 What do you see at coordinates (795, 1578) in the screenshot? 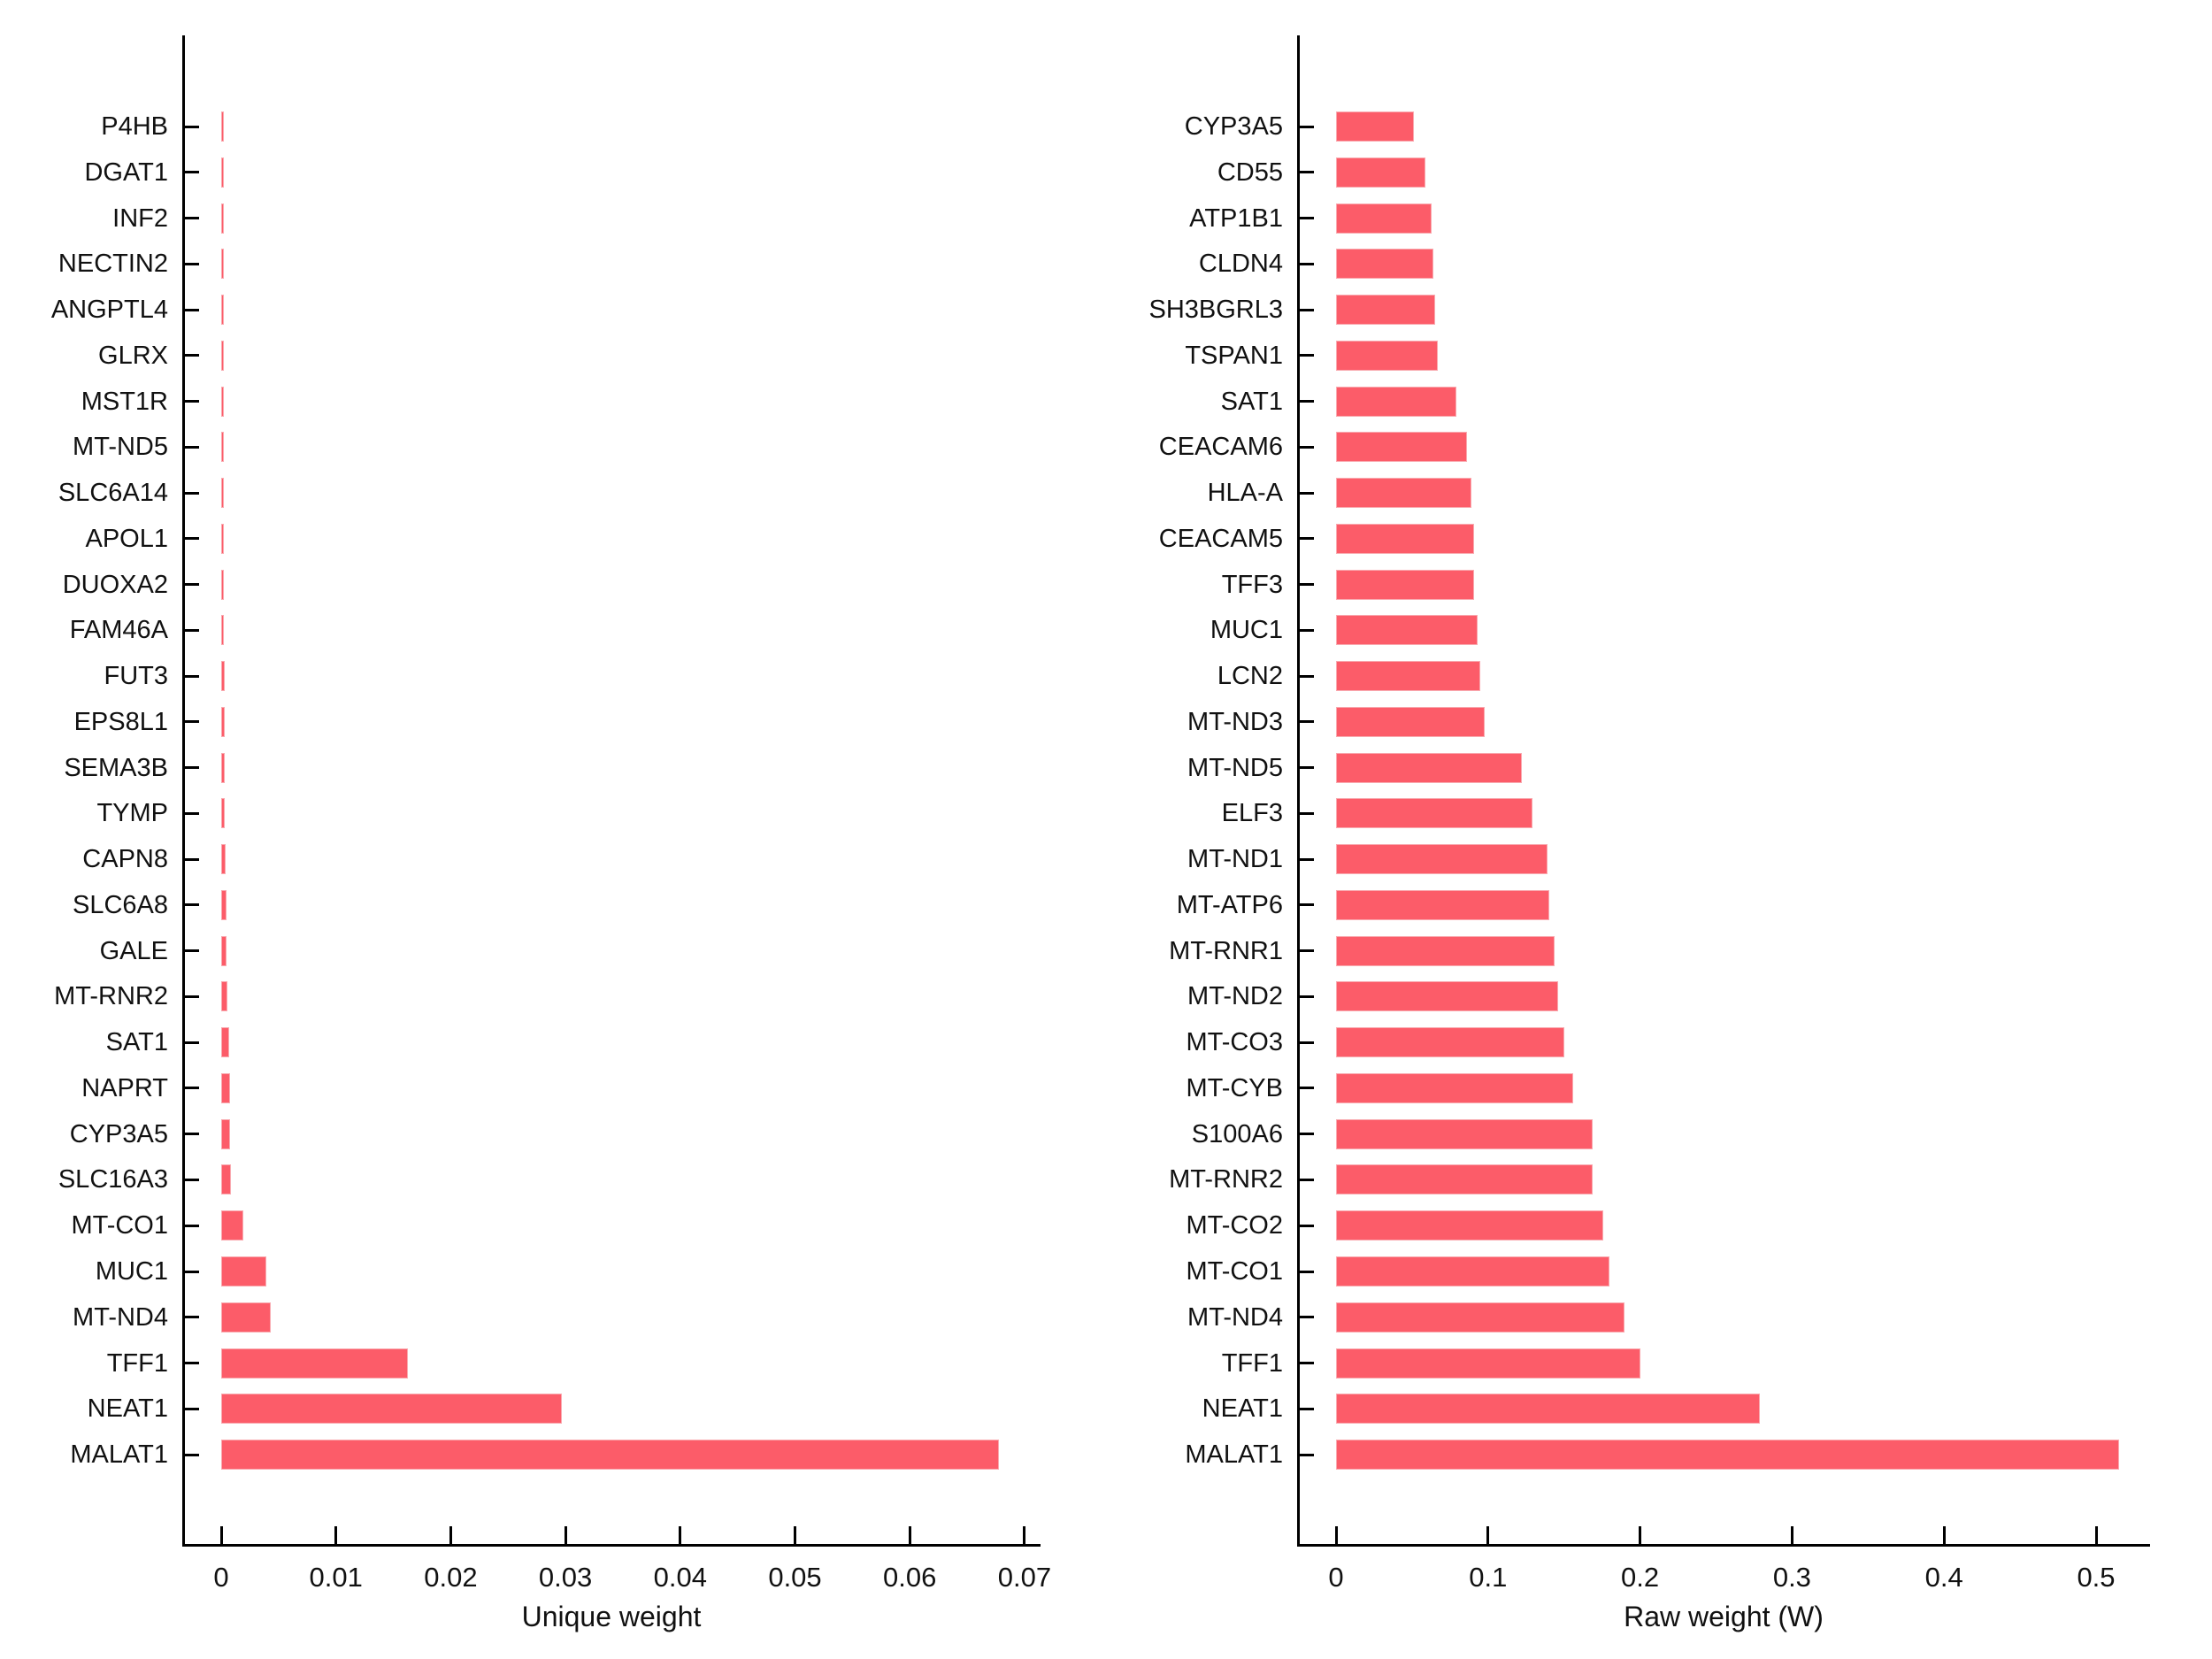
I see `x-tick-label: 0.05` at bounding box center [795, 1578].